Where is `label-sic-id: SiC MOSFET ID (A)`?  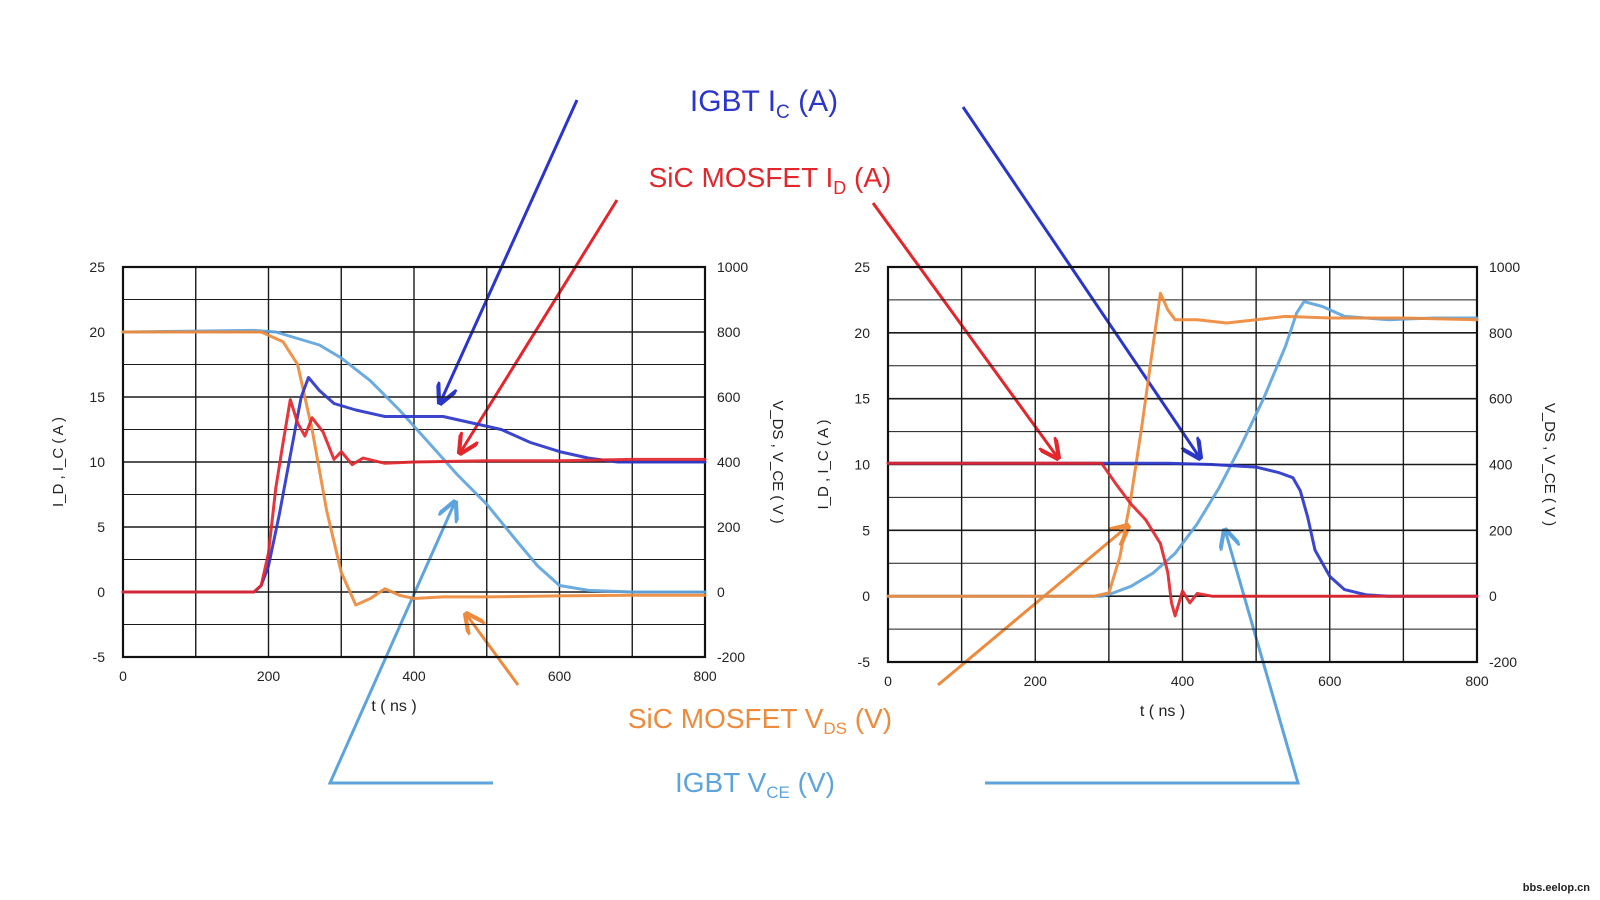 label-sic-id: SiC MOSFET ID (A) is located at coordinates (770, 180).